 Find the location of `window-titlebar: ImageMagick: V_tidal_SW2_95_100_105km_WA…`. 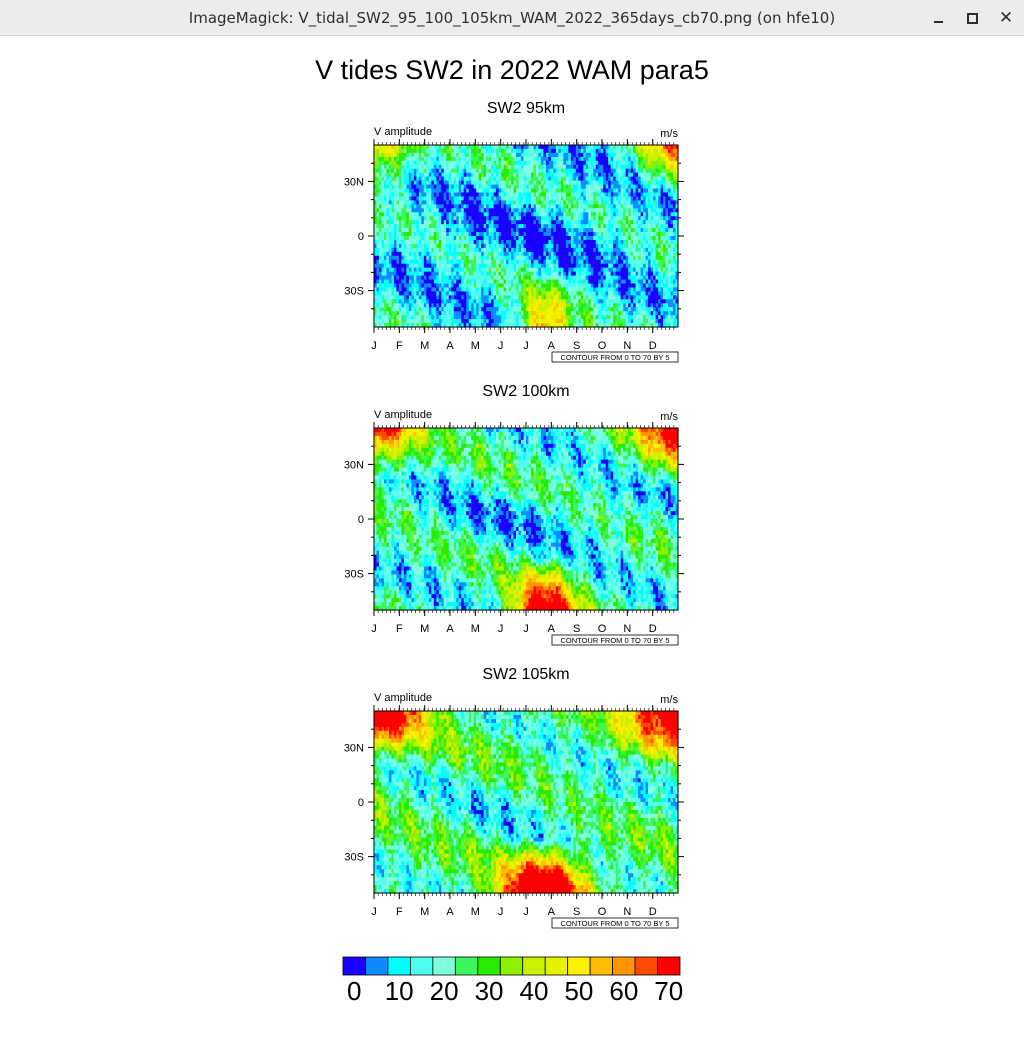

window-titlebar: ImageMagick: V_tidal_SW2_95_100_105km_WA… is located at coordinates (512, 18).